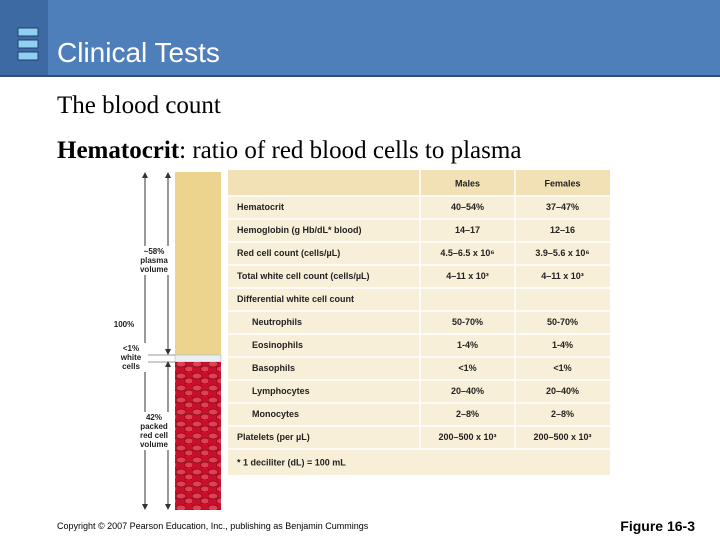 This screenshot has height=540, width=720. What do you see at coordinates (260, 207) in the screenshot?
I see `row-label: Hematocrit` at bounding box center [260, 207].